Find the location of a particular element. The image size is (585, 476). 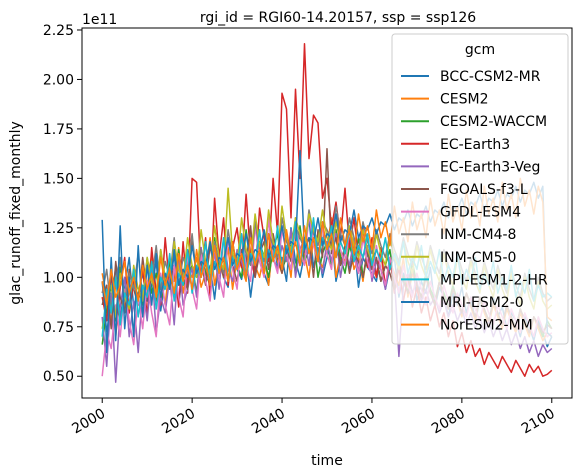

x-tick-label: 2080 is located at coordinates (448, 422).